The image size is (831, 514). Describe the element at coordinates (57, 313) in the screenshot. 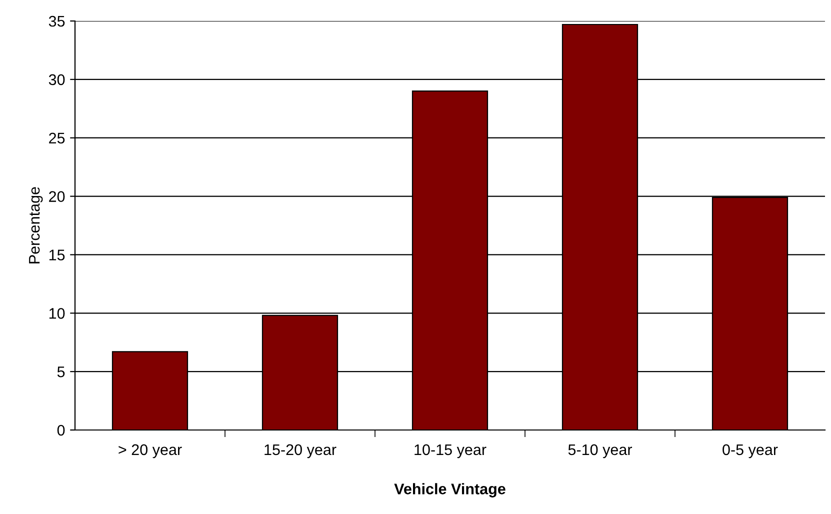

I see `y-tick-label: 10` at that location.